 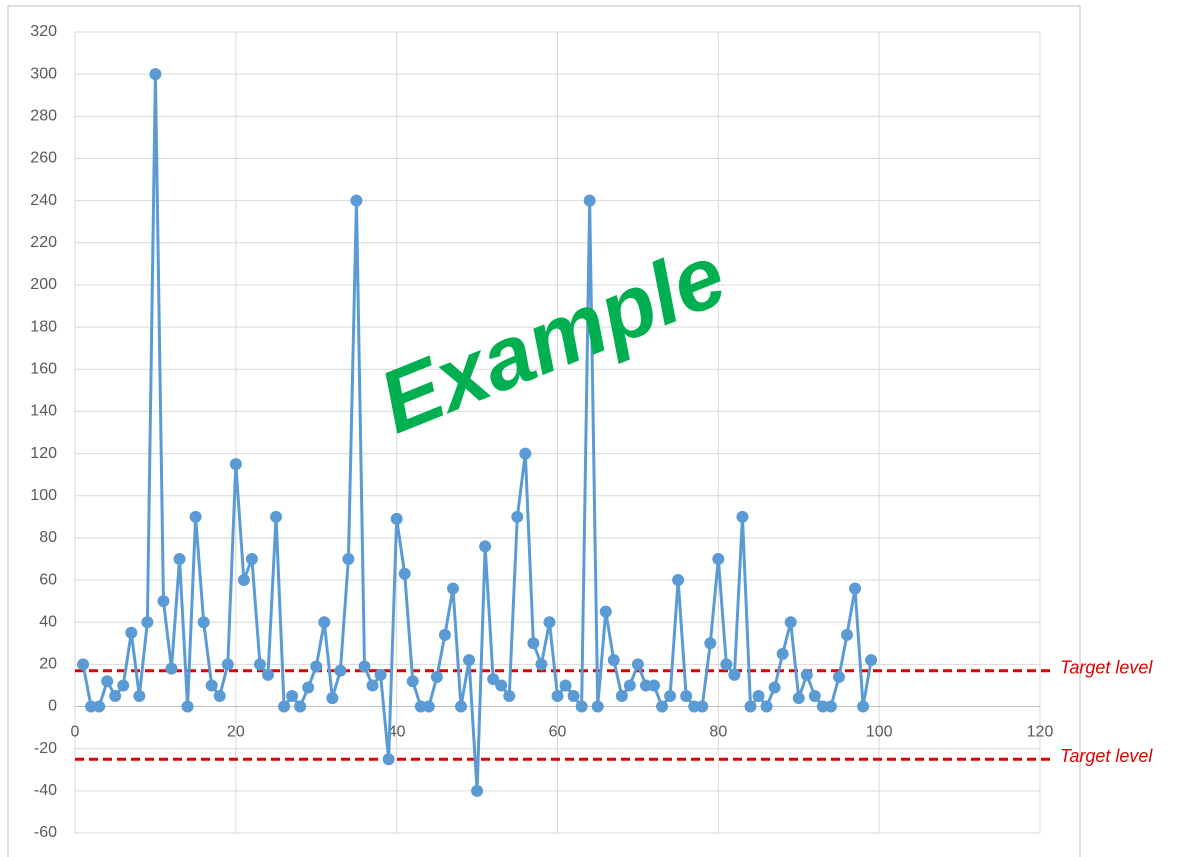 I want to click on y-tick-label: -20, so click(x=45, y=748).